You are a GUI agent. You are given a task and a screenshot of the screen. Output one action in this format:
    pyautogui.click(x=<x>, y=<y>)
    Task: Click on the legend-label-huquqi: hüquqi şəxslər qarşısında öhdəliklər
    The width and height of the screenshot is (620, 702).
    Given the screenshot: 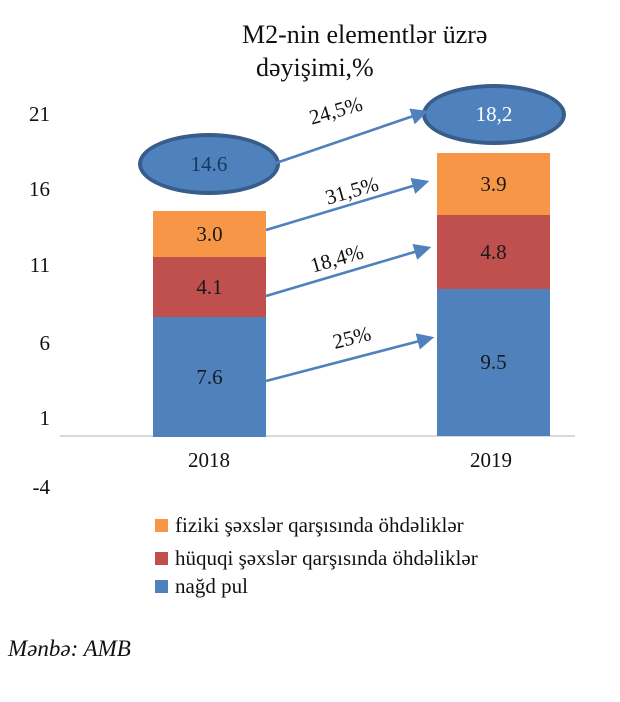 What is the action you would take?
    pyautogui.click(x=326, y=557)
    